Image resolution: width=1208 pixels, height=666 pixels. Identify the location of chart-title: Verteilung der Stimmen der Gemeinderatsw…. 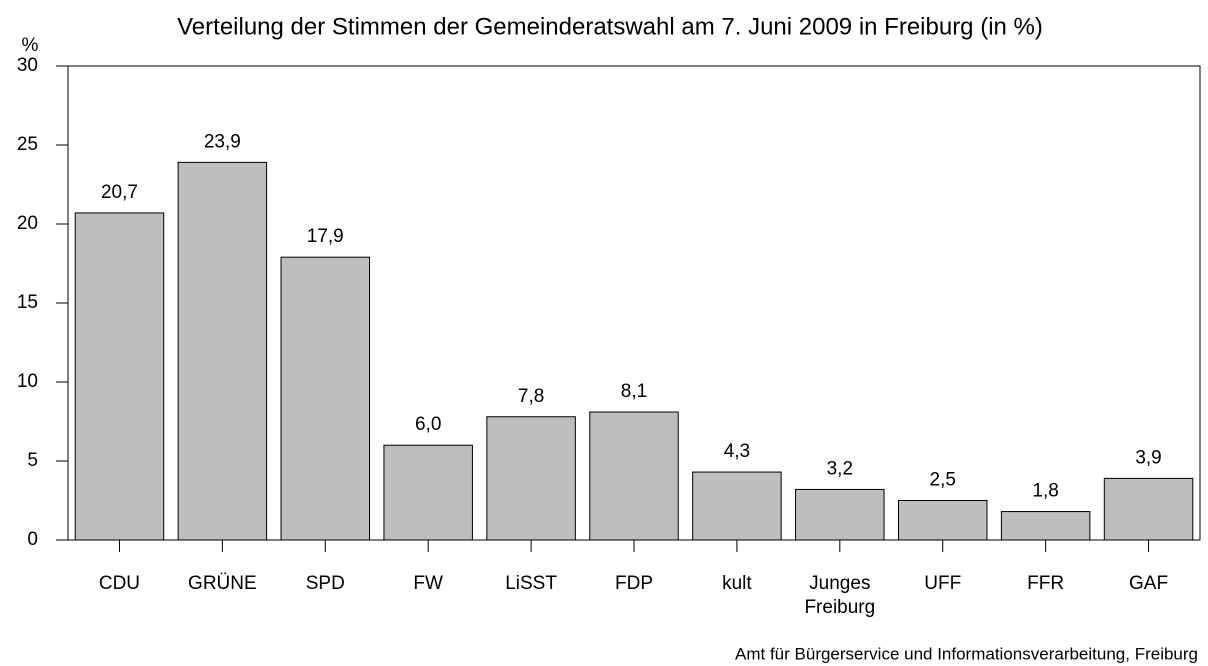
(610, 26).